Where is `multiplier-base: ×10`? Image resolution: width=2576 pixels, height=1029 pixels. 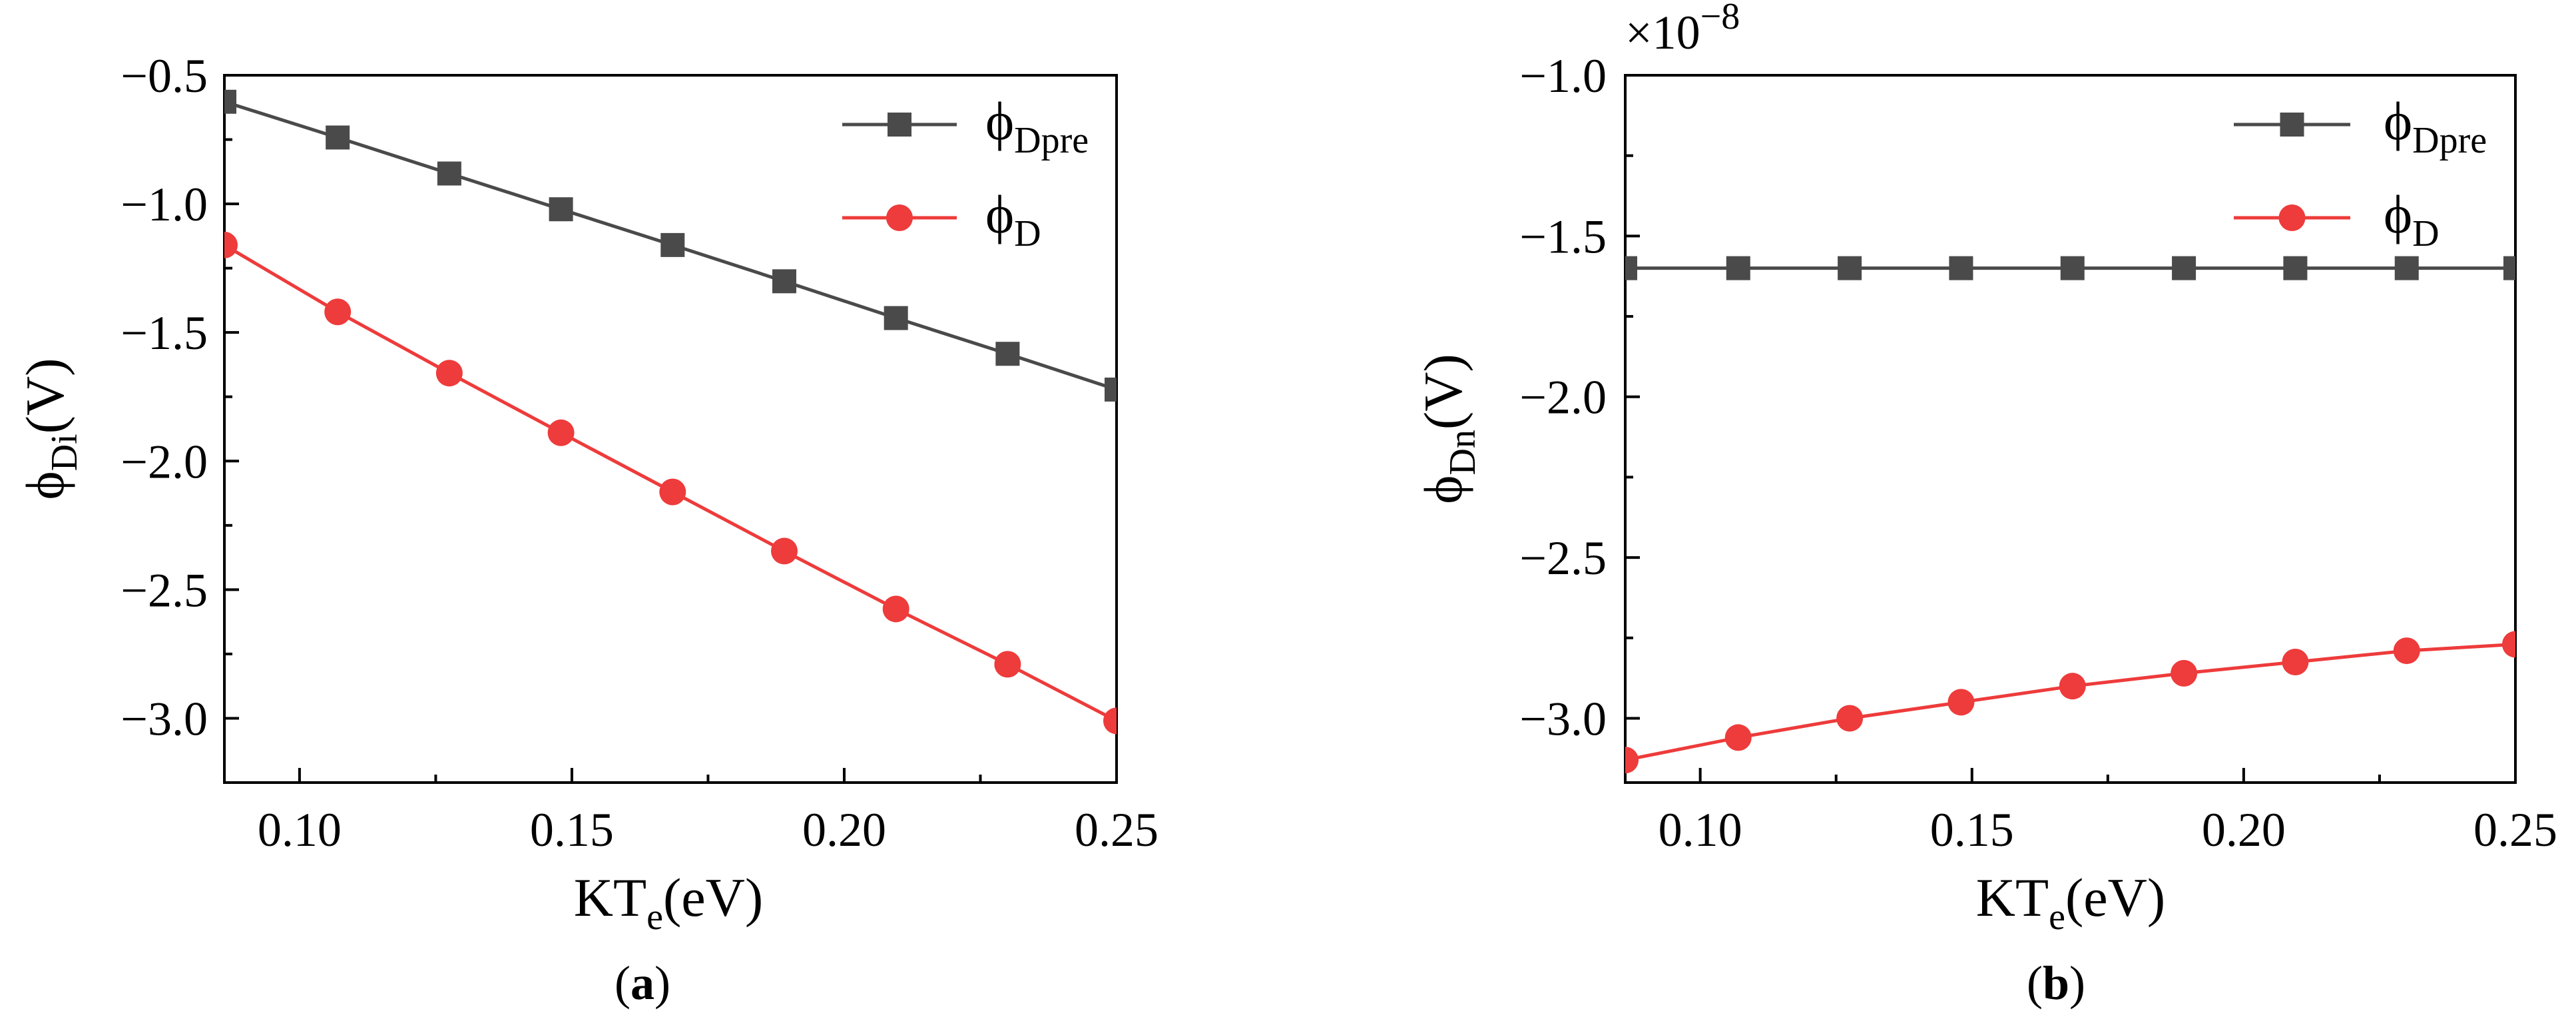
multiplier-base: ×10 is located at coordinates (1662, 32).